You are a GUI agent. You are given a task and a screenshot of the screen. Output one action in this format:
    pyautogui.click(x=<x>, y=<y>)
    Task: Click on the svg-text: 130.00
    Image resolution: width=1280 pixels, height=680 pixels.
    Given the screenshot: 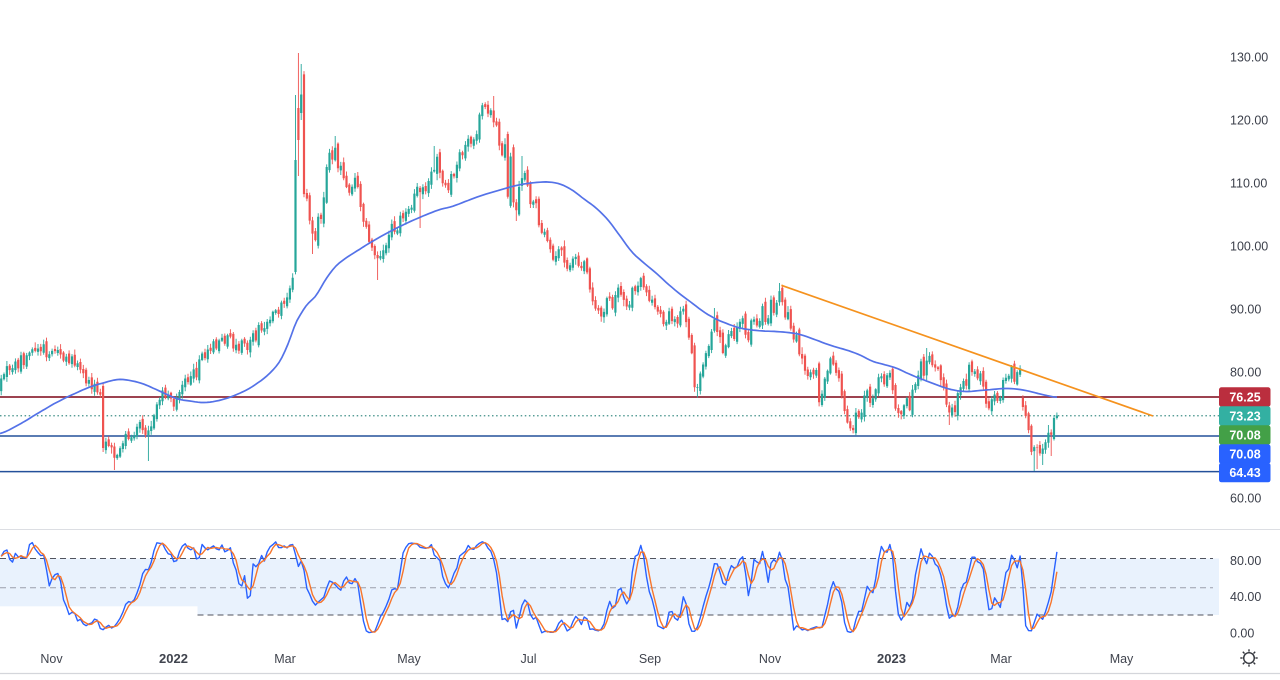 What is the action you would take?
    pyautogui.click(x=1249, y=57)
    